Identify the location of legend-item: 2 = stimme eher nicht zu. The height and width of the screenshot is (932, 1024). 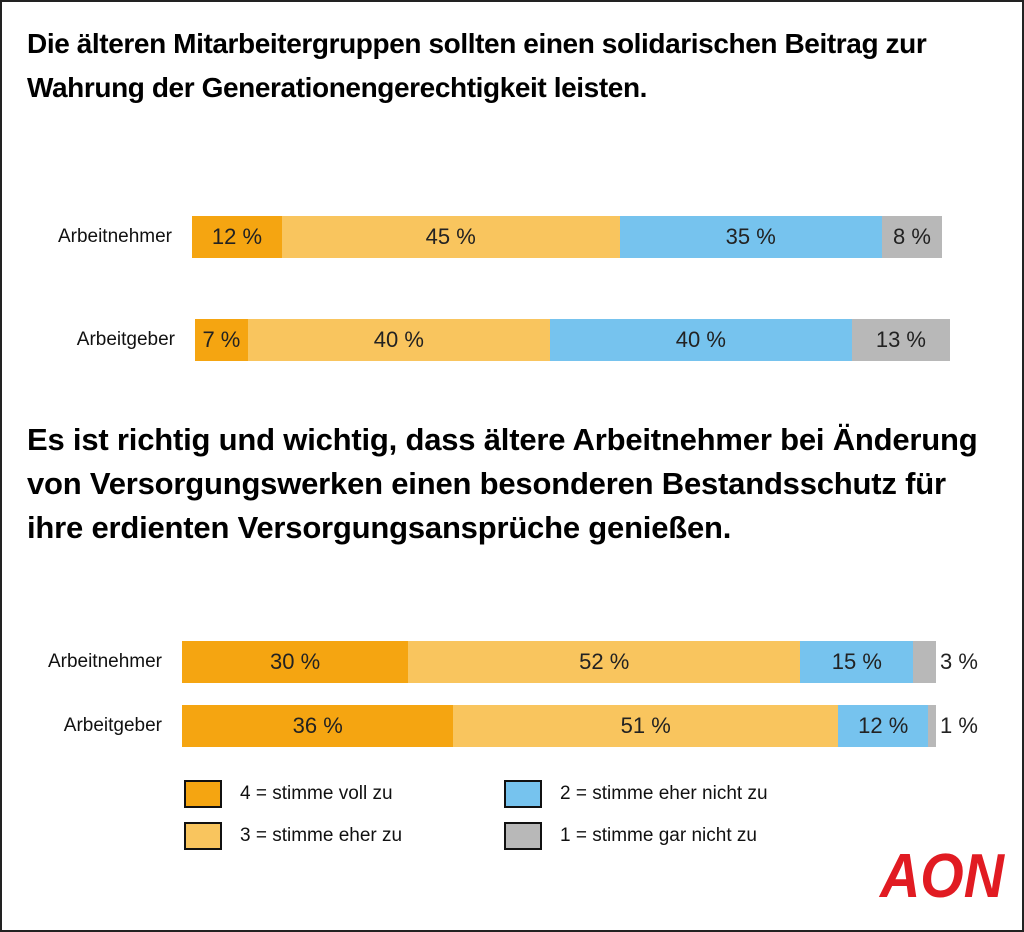
(636, 794).